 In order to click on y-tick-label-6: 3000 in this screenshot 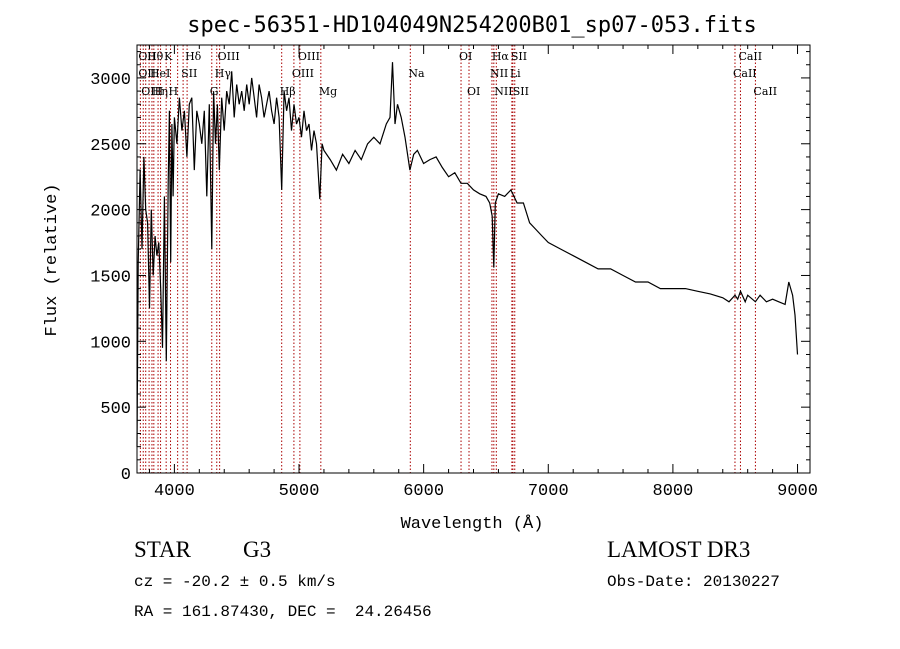, I will do `click(110, 80)`.